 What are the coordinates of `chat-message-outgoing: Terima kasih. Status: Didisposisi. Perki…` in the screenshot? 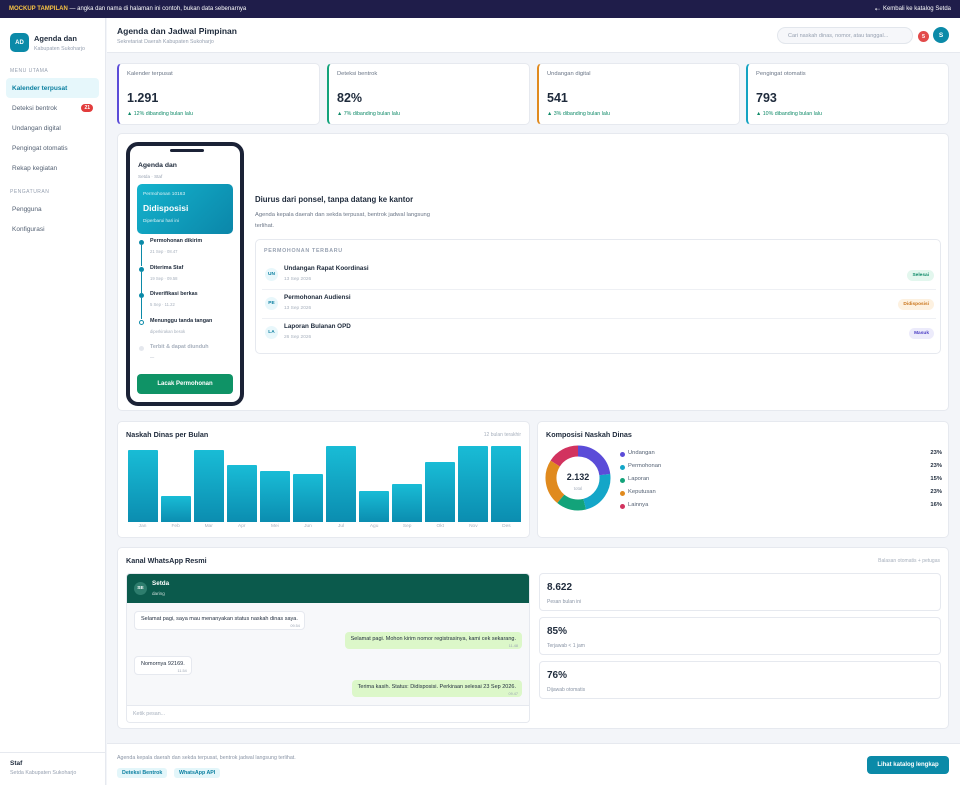 It's located at (436, 688).